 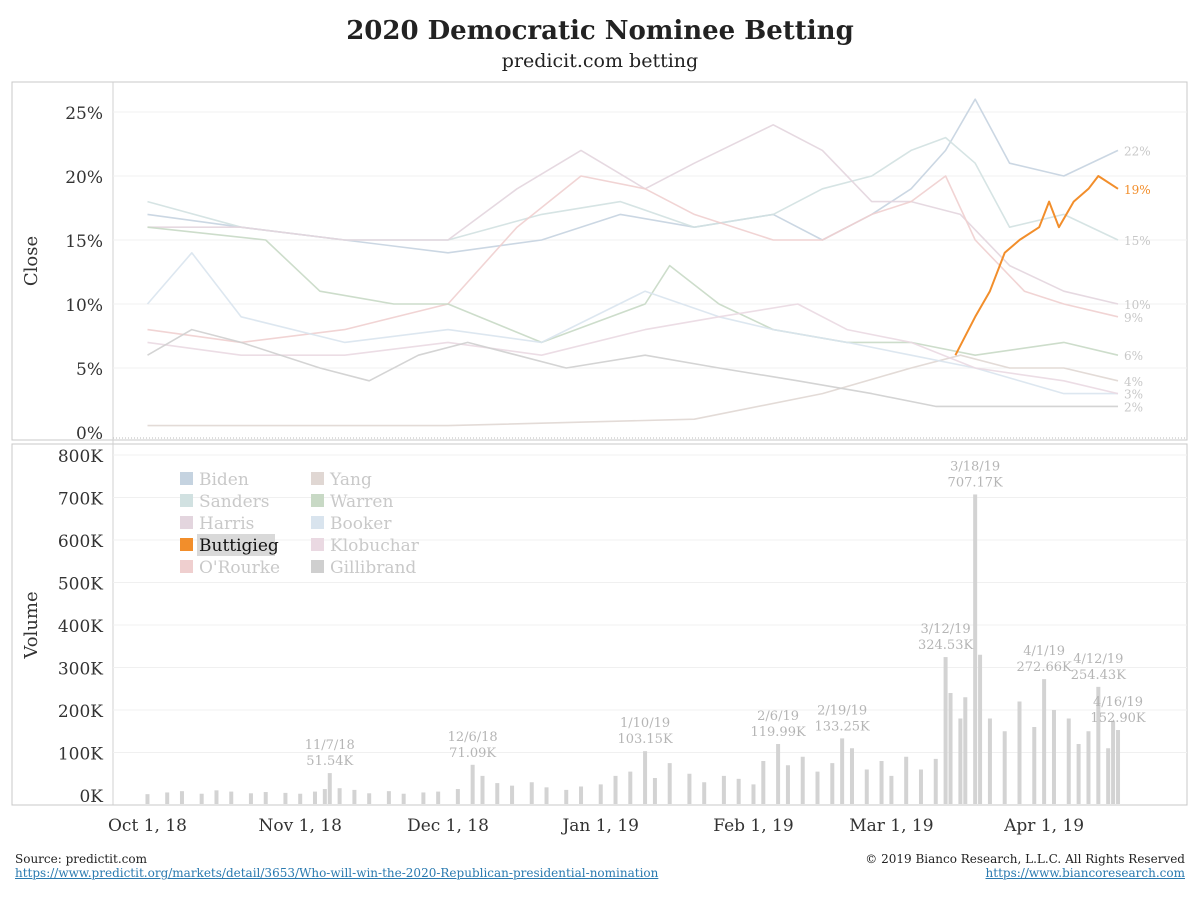 I want to click on volume-annotation-value: 254.43K, so click(x=1098, y=675).